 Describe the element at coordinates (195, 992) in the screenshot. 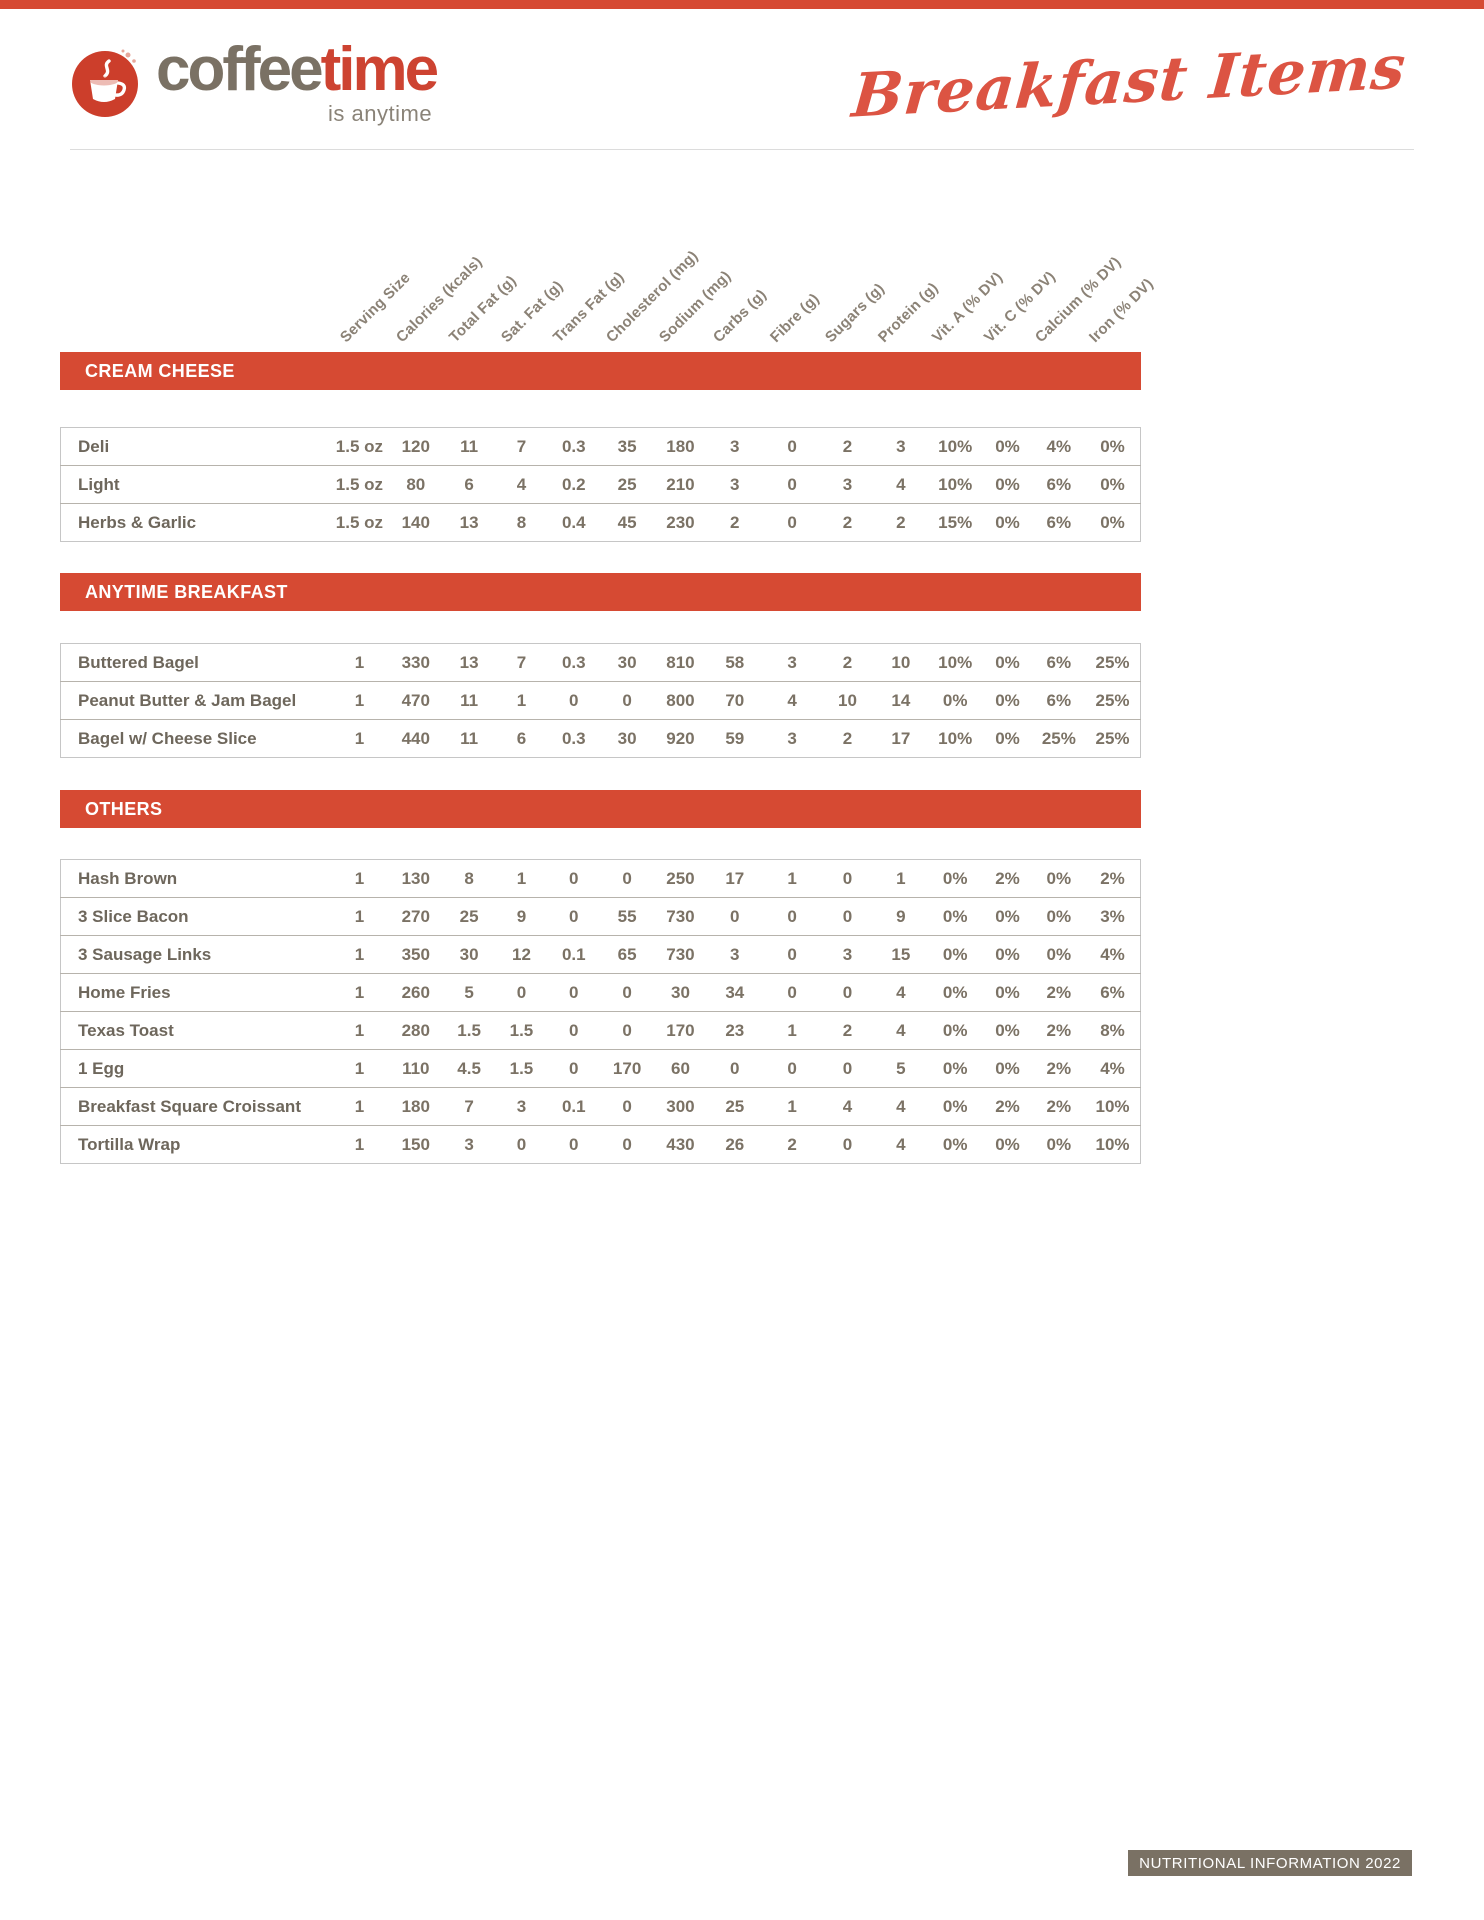

I see `item-name: Home Fries` at that location.